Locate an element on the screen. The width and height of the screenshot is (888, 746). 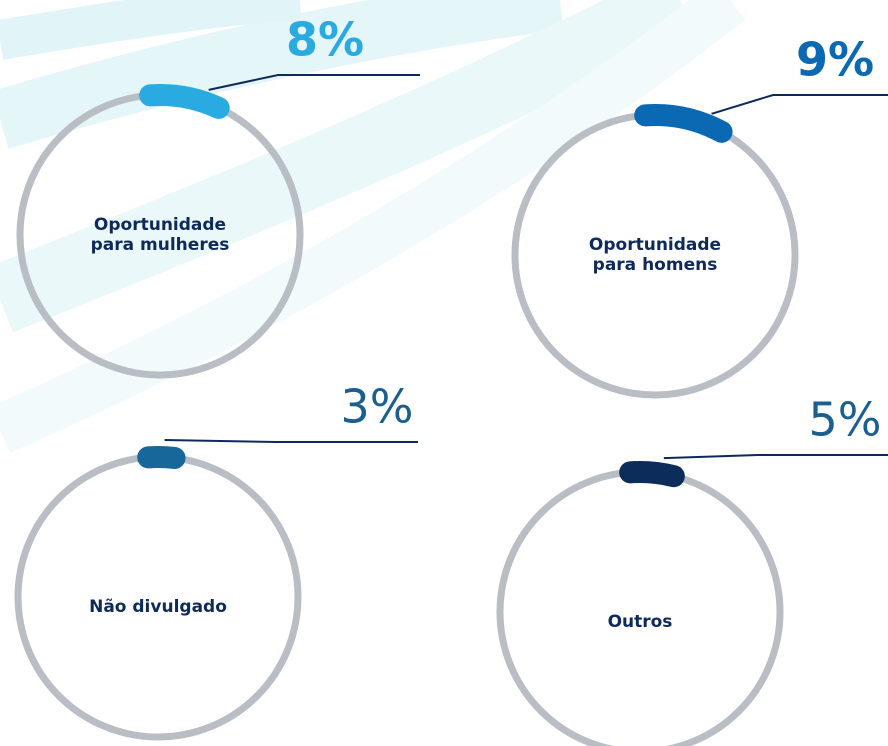
gauge-label: para homens is located at coordinates (655, 265).